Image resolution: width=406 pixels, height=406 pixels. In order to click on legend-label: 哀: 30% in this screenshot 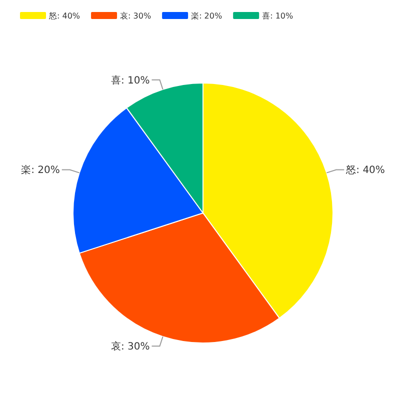, I will do `click(136, 16)`.